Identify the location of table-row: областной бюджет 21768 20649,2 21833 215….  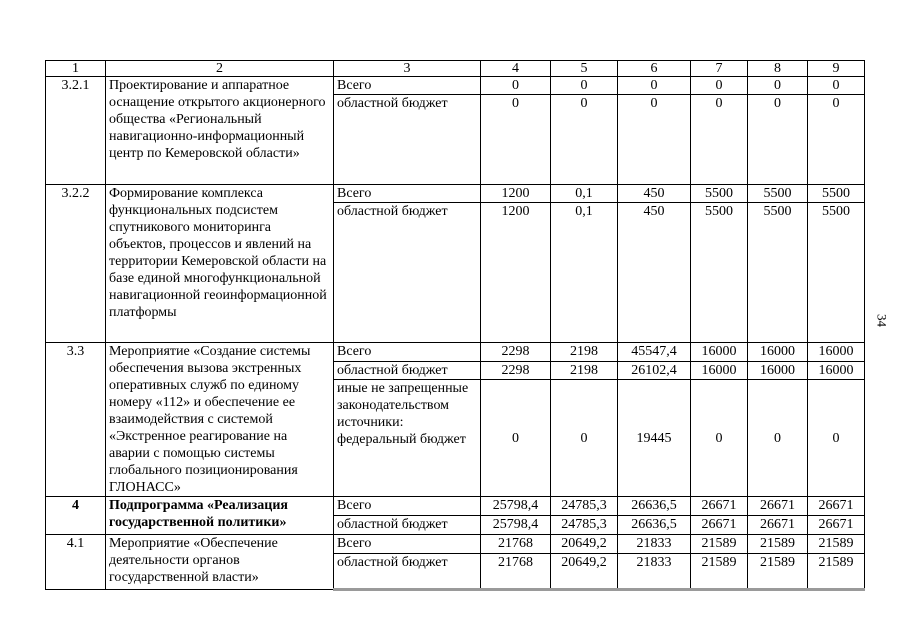
(455, 572).